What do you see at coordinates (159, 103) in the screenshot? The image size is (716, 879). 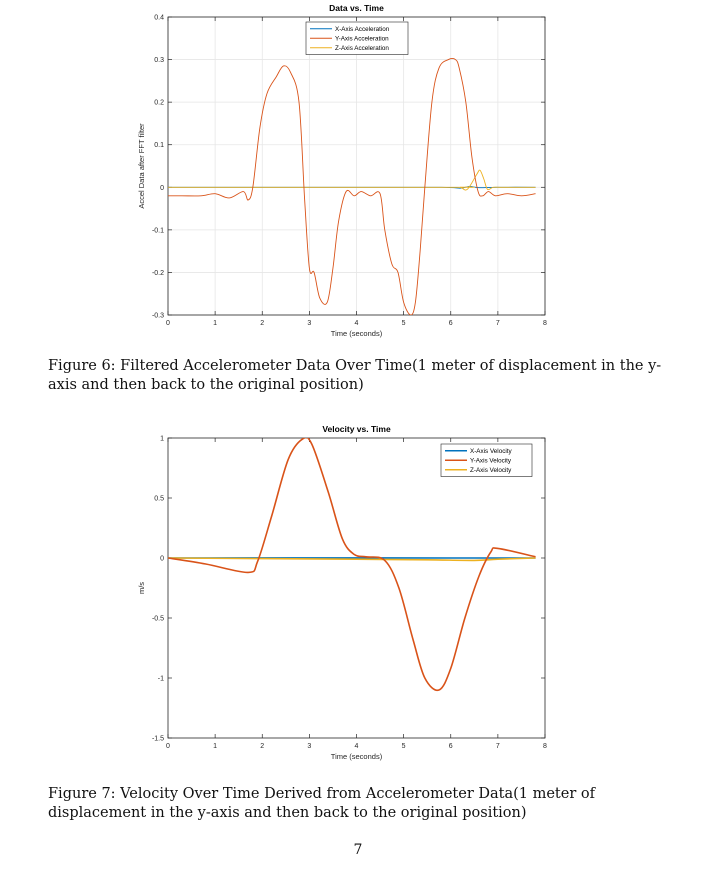 I see `y-tick-label: 0.2` at bounding box center [159, 103].